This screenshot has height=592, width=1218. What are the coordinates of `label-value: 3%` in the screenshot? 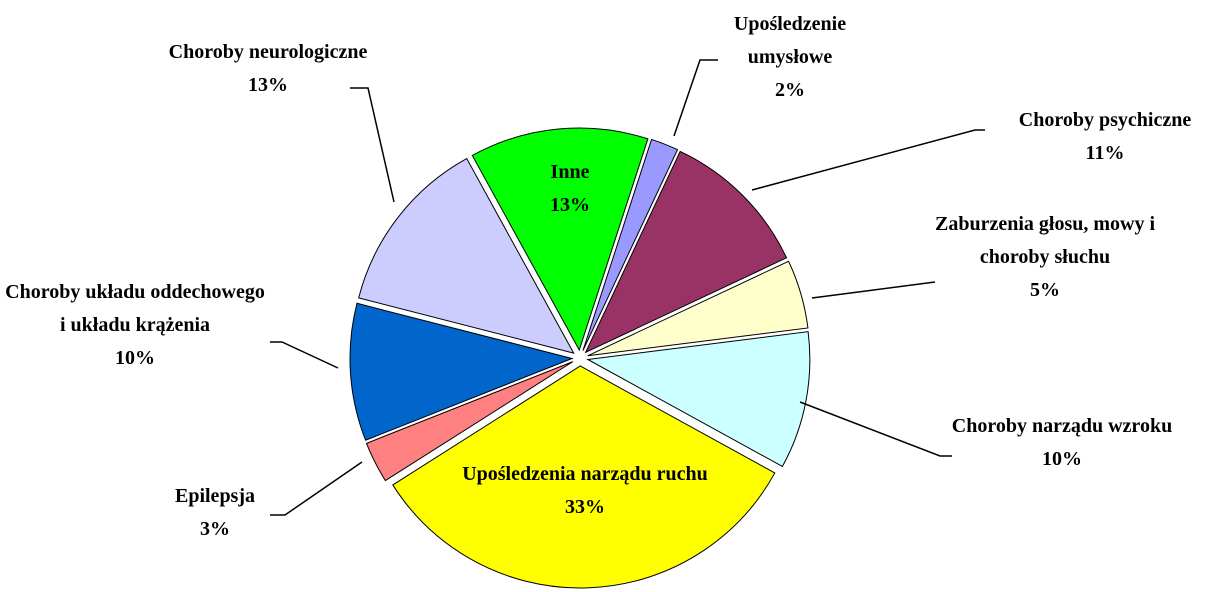 It's located at (215, 529).